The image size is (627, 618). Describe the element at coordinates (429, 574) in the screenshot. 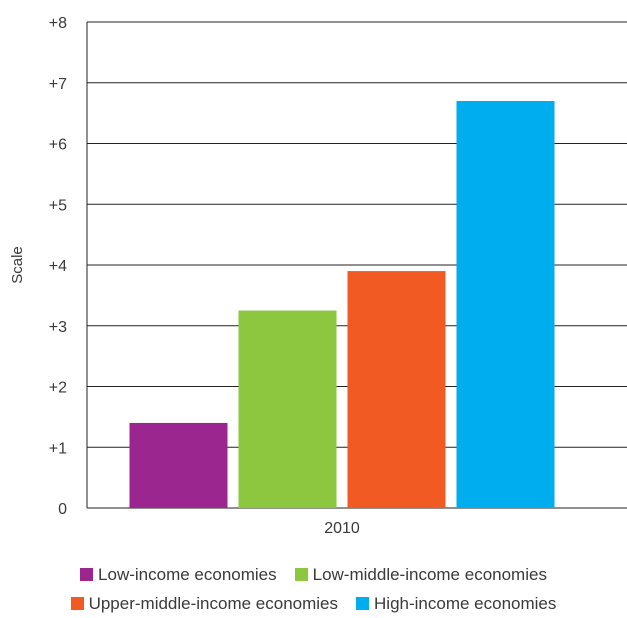

I see `legend-label-low-middle-income: Low-middle-income economies` at that location.